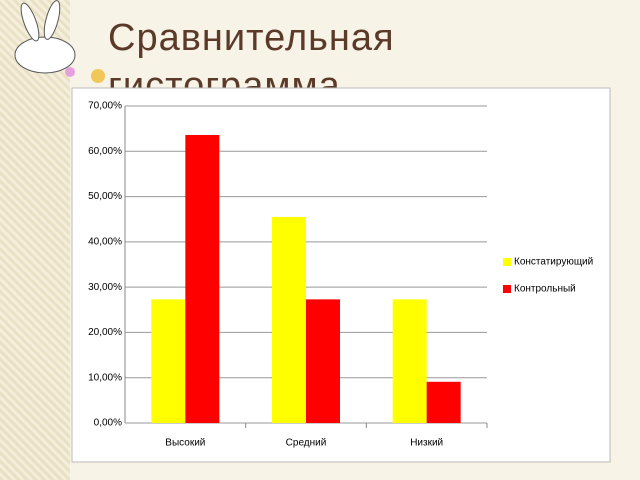  I want to click on y-tick-label: 10,00%, so click(105, 377).